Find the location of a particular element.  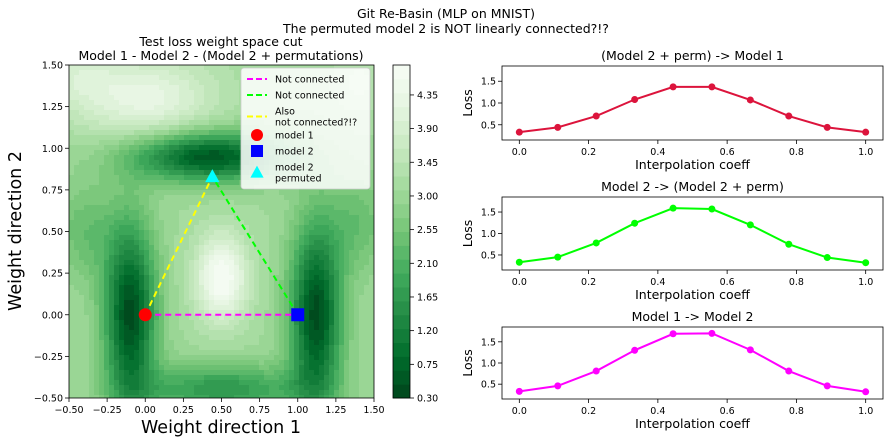

line-panel-y-tick-label: 1.0 is located at coordinates (488, 364).